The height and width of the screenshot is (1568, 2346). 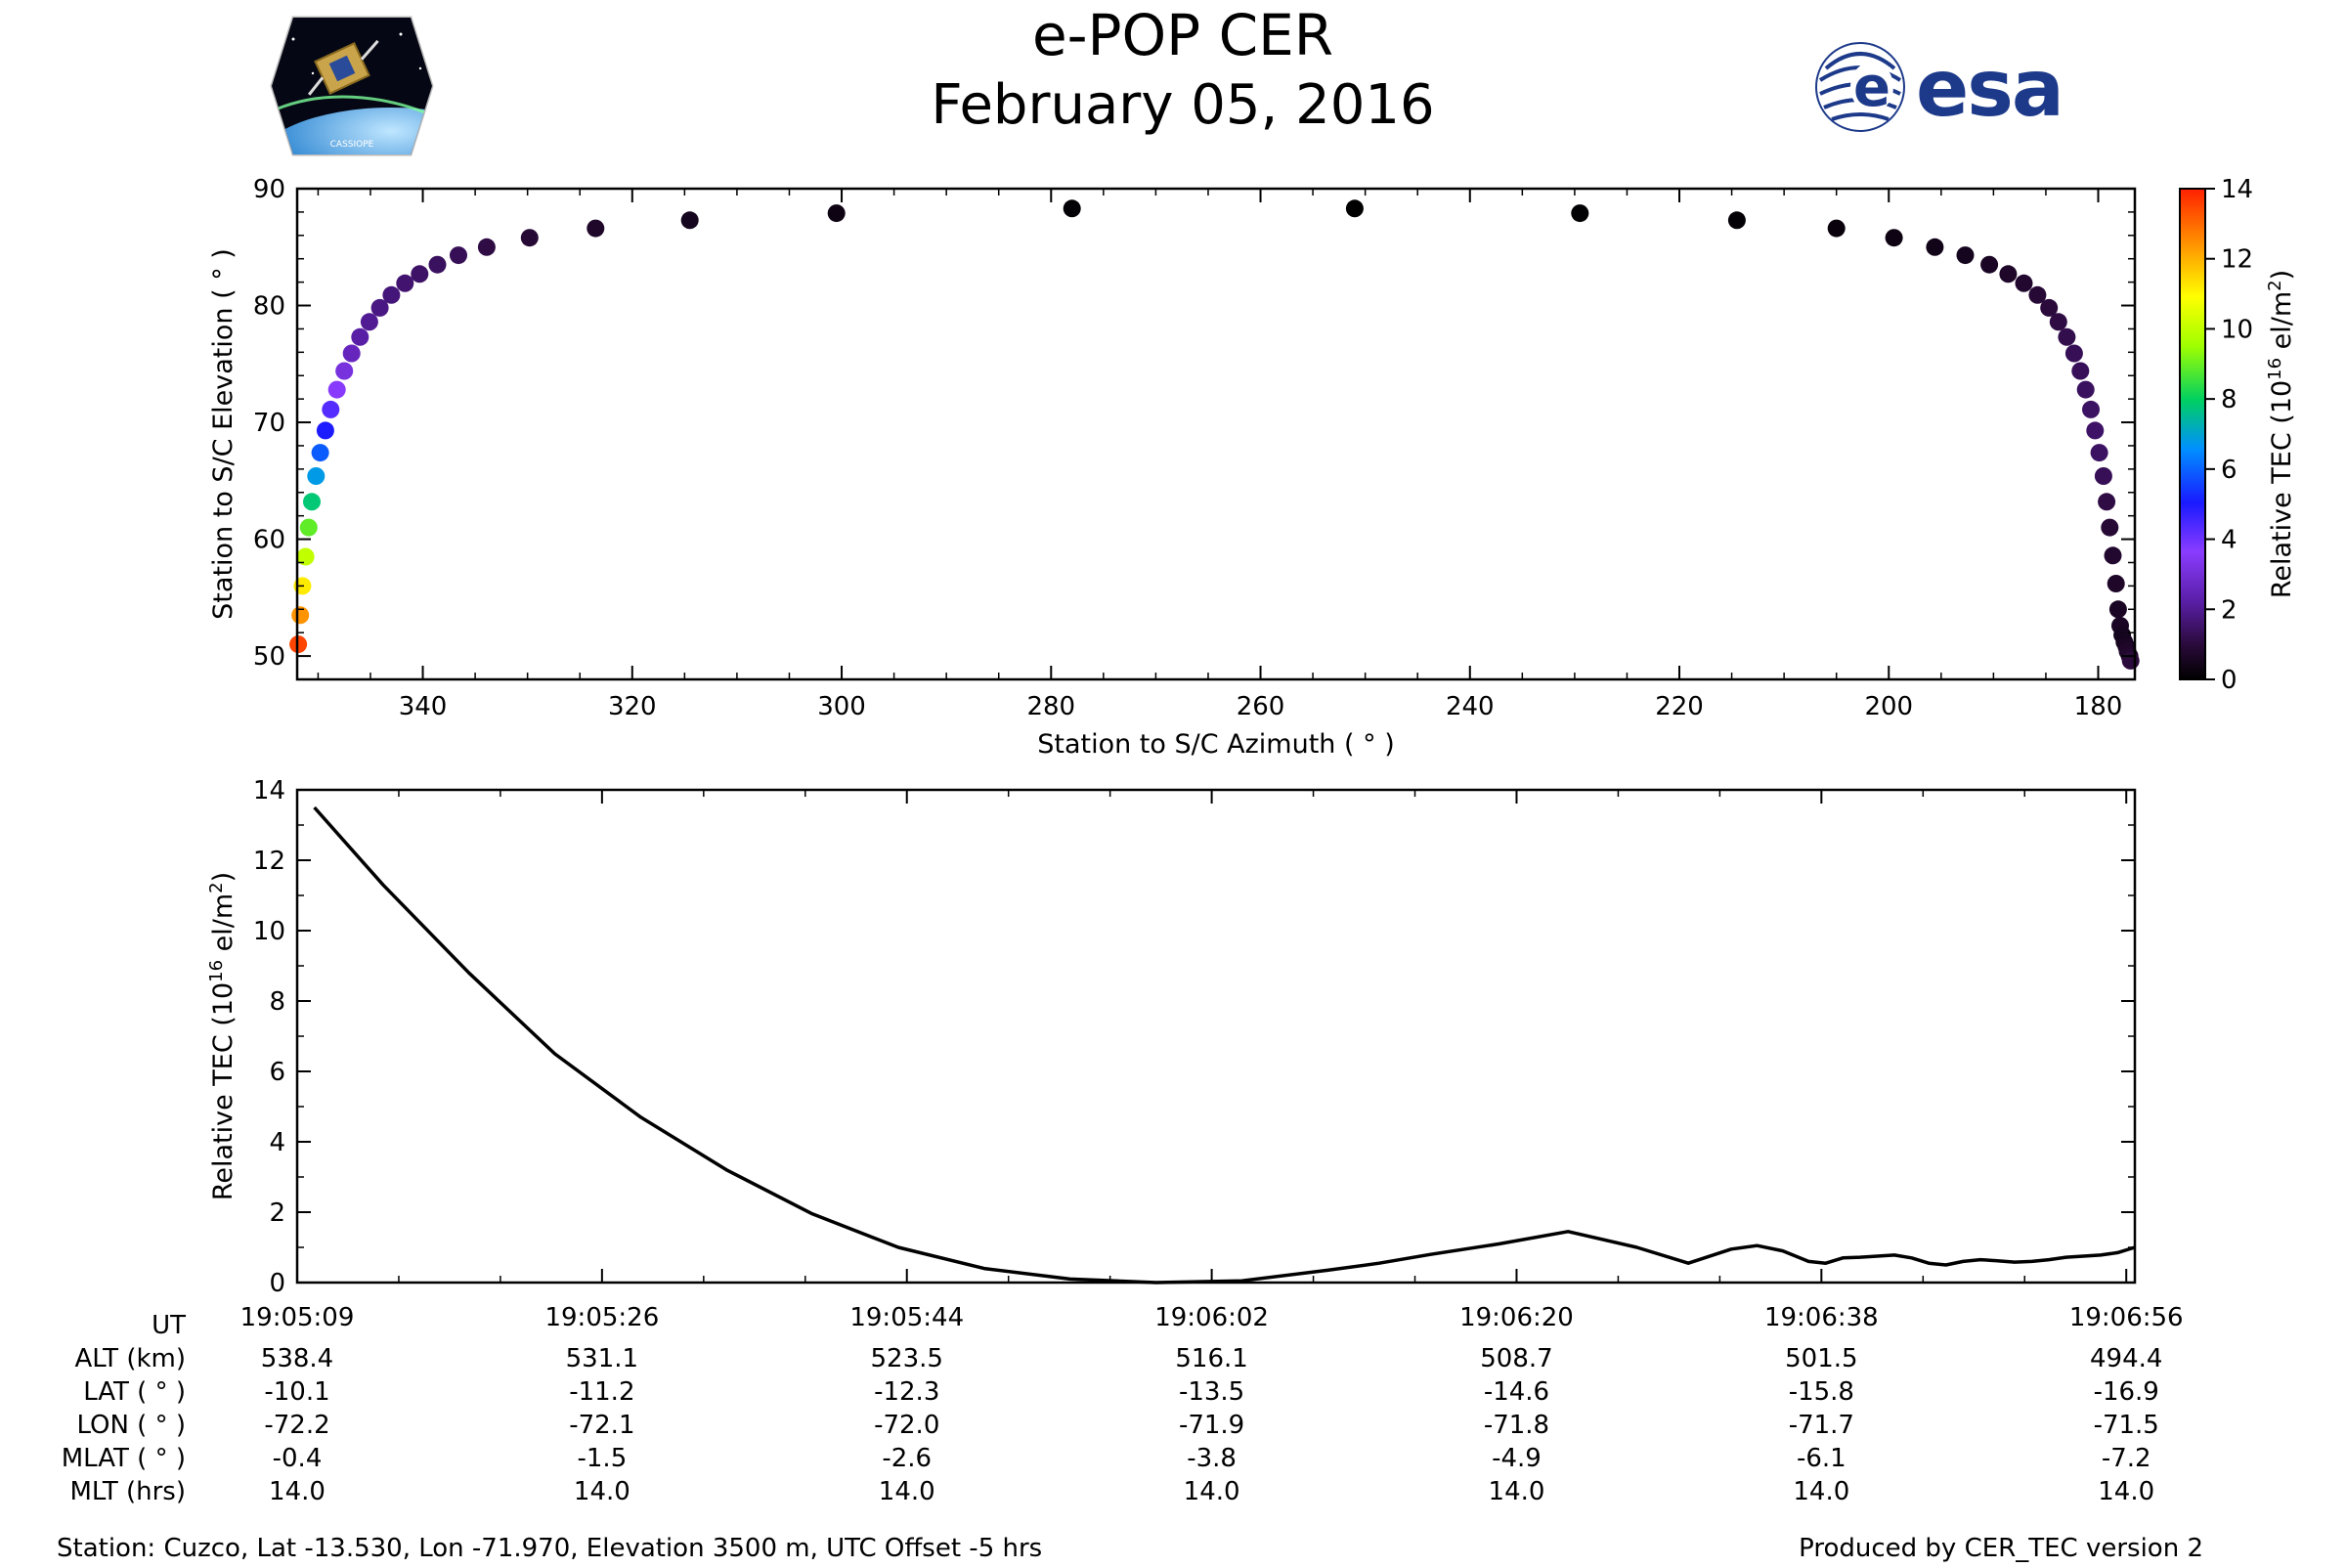 What do you see at coordinates (269, 657) in the screenshot?
I see `y-tick-label: 50` at bounding box center [269, 657].